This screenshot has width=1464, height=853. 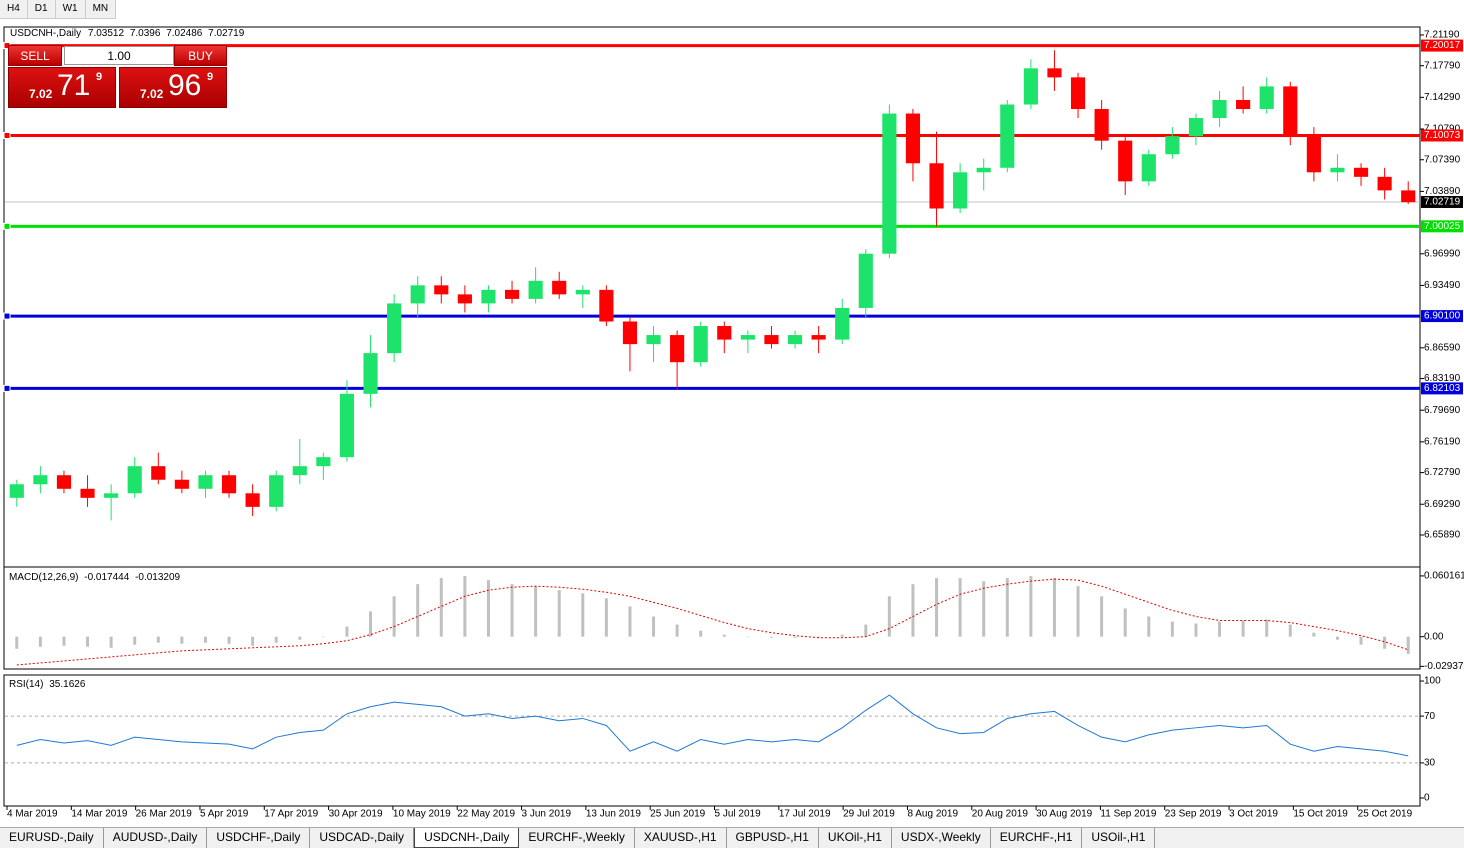 I want to click on current-price-label: 7.02719, so click(x=1442, y=202).